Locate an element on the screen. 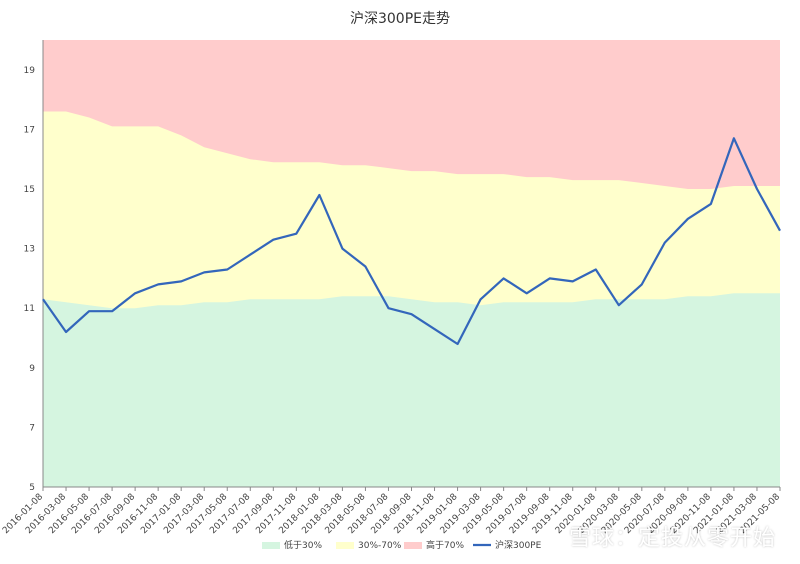 The image size is (800, 564). y-tick-label: 11 is located at coordinates (29, 309).